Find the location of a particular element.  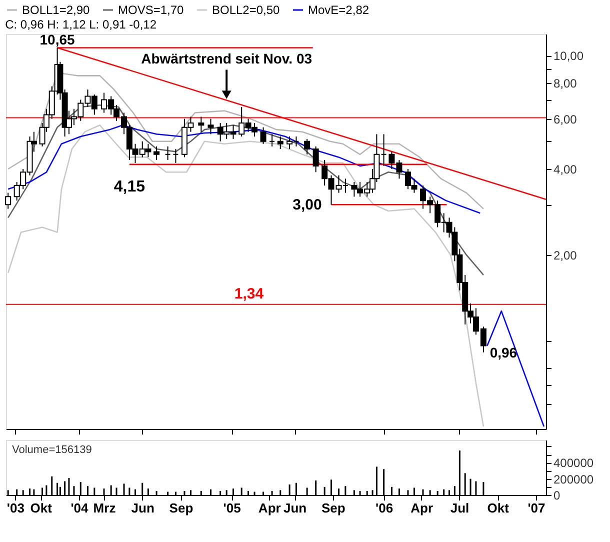

y-tick-label: 6,00 is located at coordinates (566, 119).